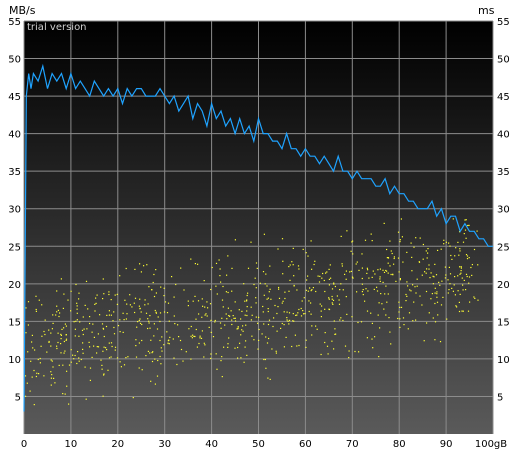  I want to click on right-tick-label: 45, so click(503, 97).